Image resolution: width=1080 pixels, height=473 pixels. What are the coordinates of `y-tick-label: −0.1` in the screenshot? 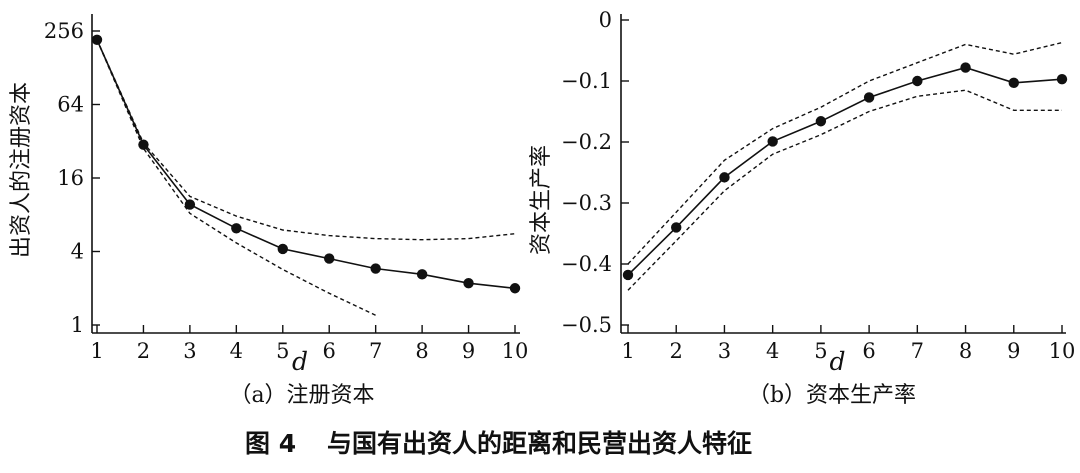 It's located at (586, 81).